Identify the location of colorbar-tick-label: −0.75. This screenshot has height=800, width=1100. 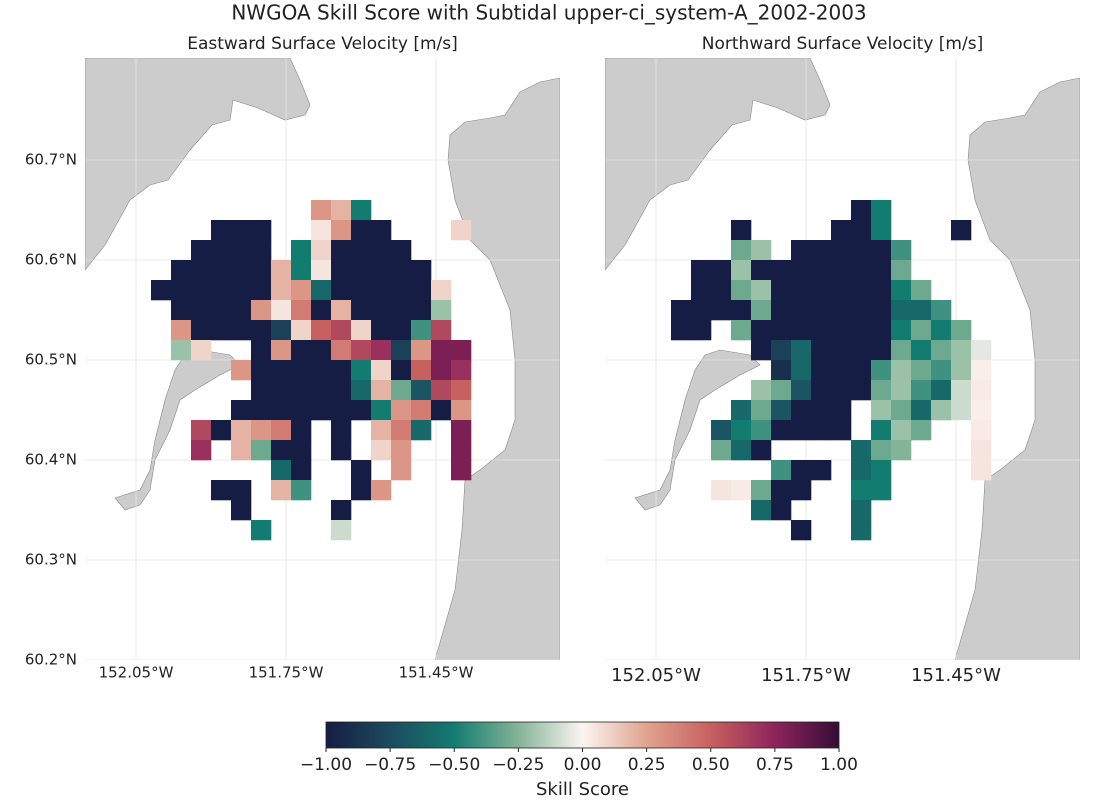
(390, 765).